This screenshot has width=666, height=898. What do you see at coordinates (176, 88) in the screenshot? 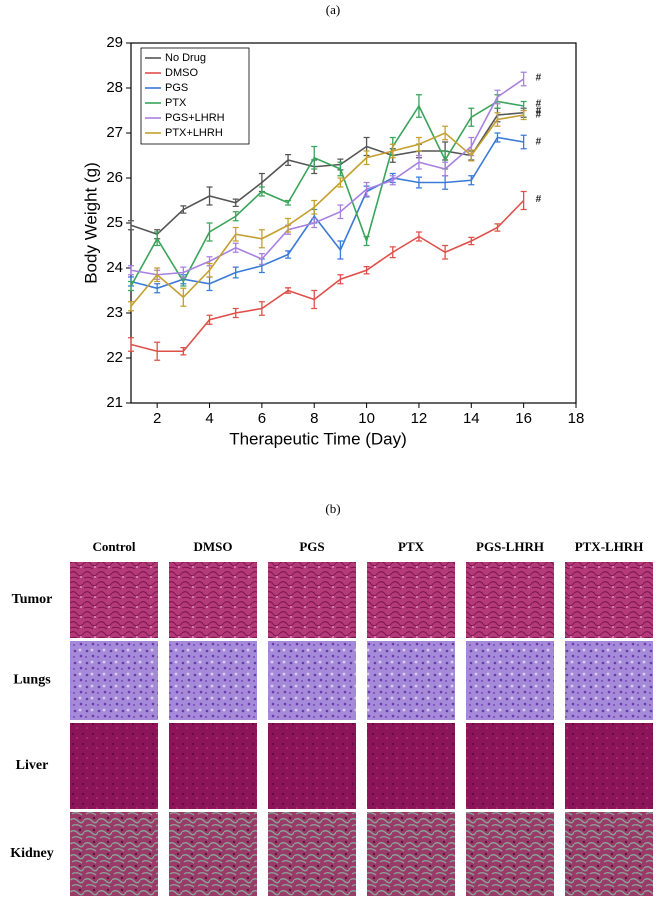
I see `legend-label: PGS` at bounding box center [176, 88].